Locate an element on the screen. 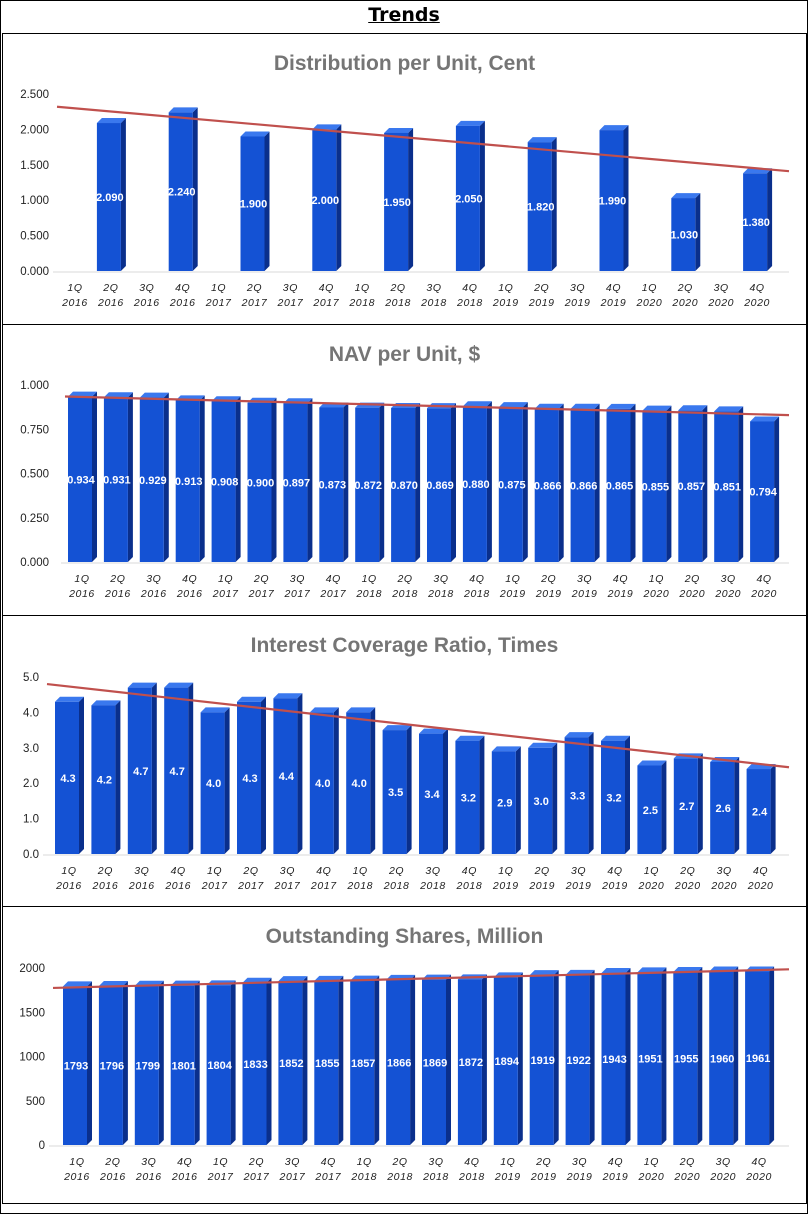 This screenshot has width=812, height=1217. data-label: 0.872 is located at coordinates (368, 486).